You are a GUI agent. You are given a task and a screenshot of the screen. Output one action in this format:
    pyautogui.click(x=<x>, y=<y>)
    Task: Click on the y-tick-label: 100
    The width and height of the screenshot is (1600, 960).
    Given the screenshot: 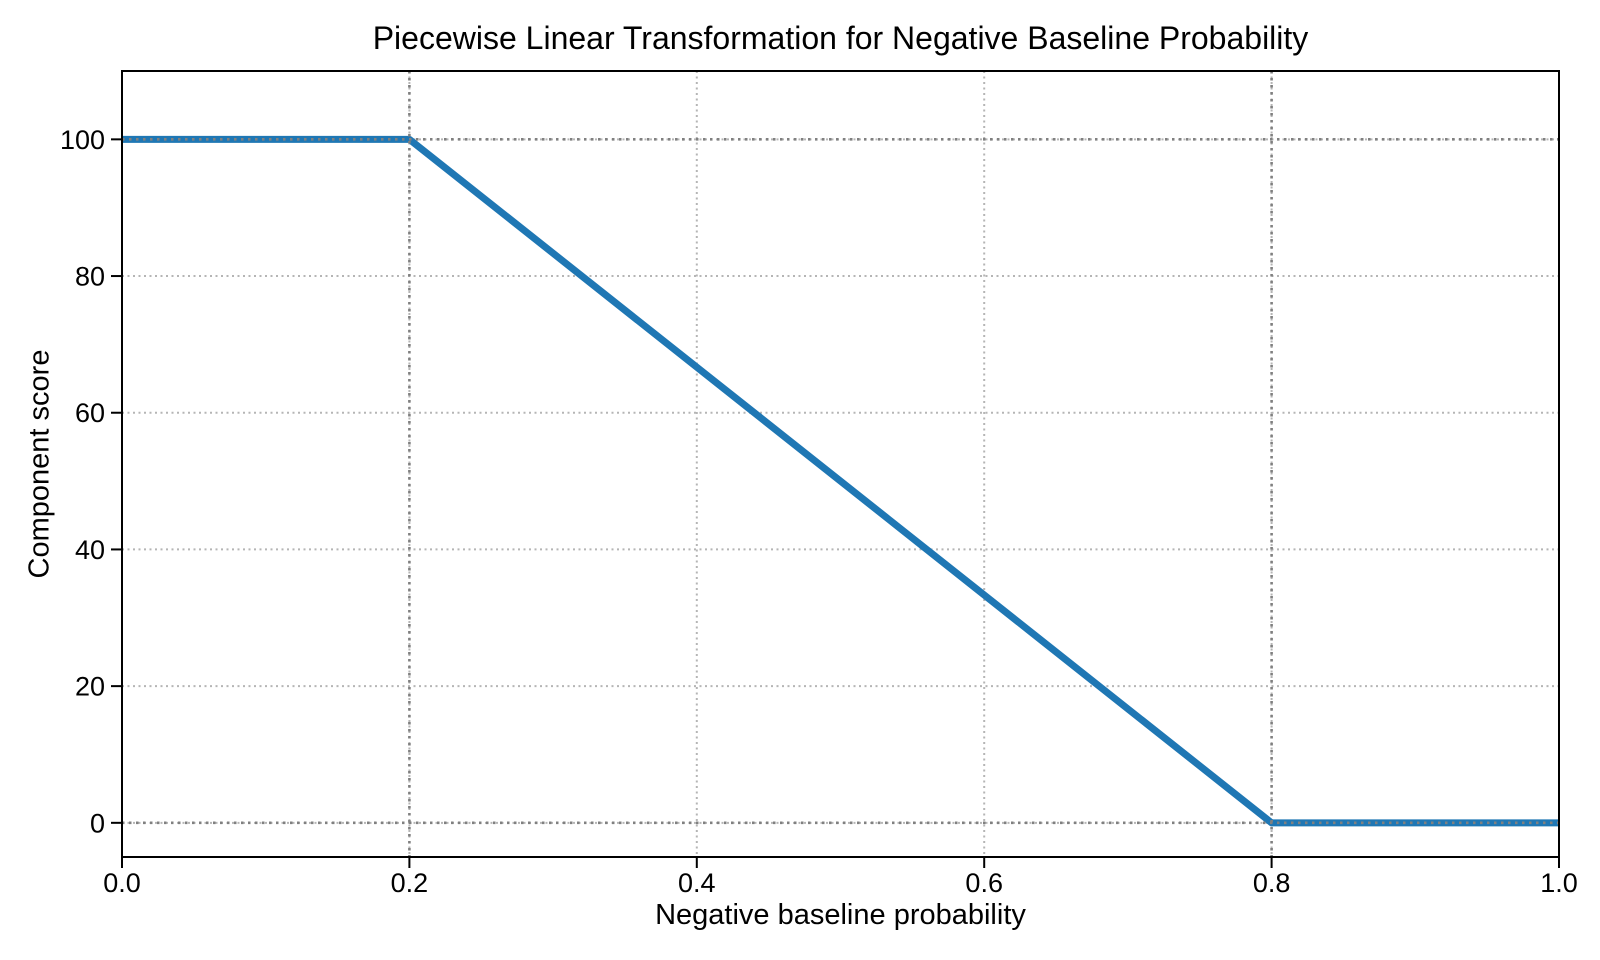 What is the action you would take?
    pyautogui.click(x=82, y=140)
    